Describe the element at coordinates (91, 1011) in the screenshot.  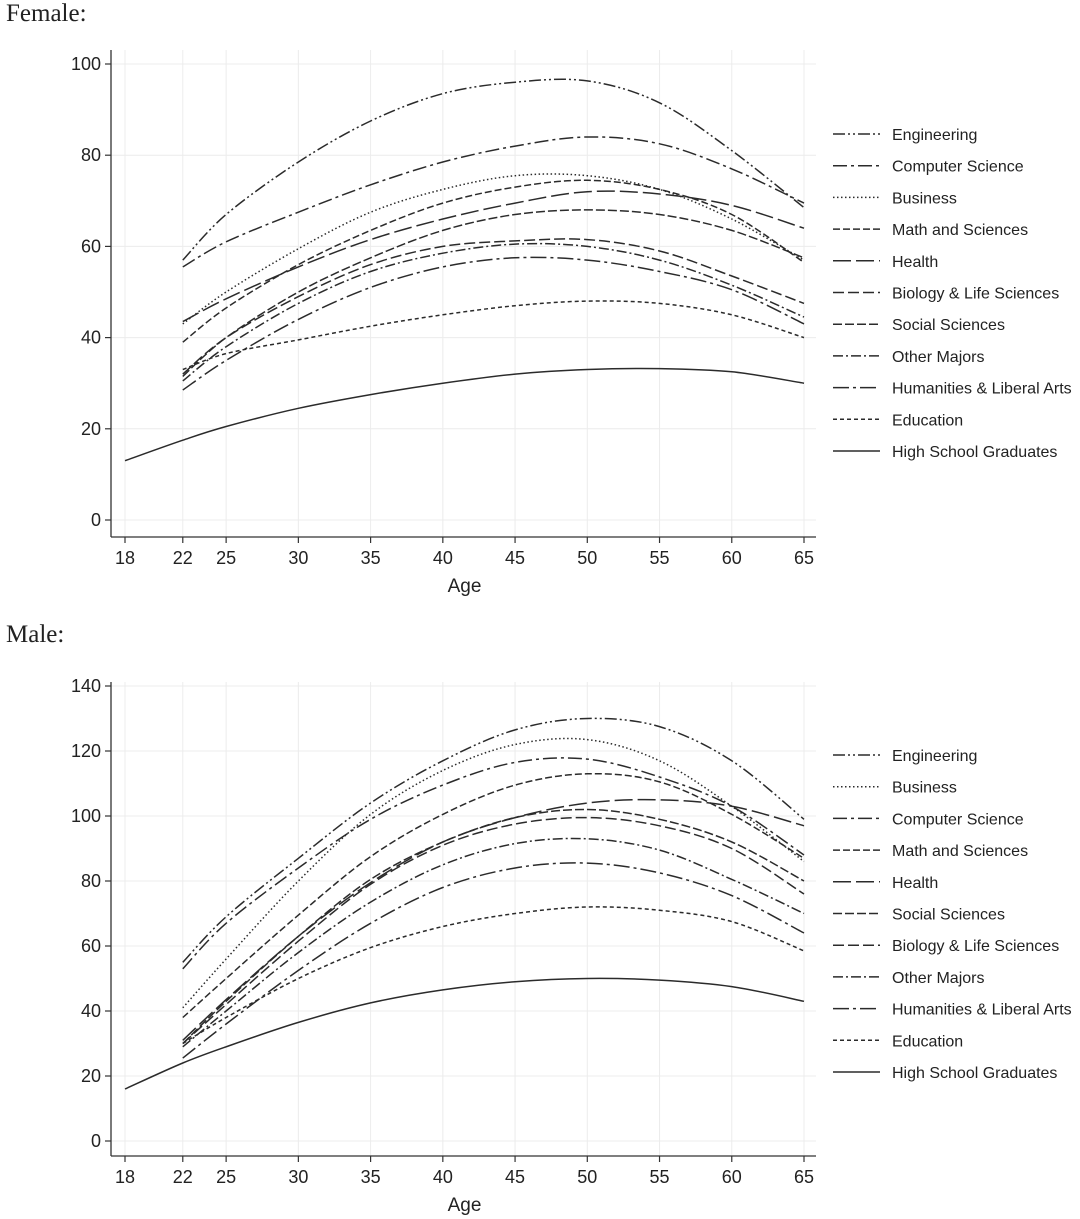
I see `y-tick-label: 40` at that location.